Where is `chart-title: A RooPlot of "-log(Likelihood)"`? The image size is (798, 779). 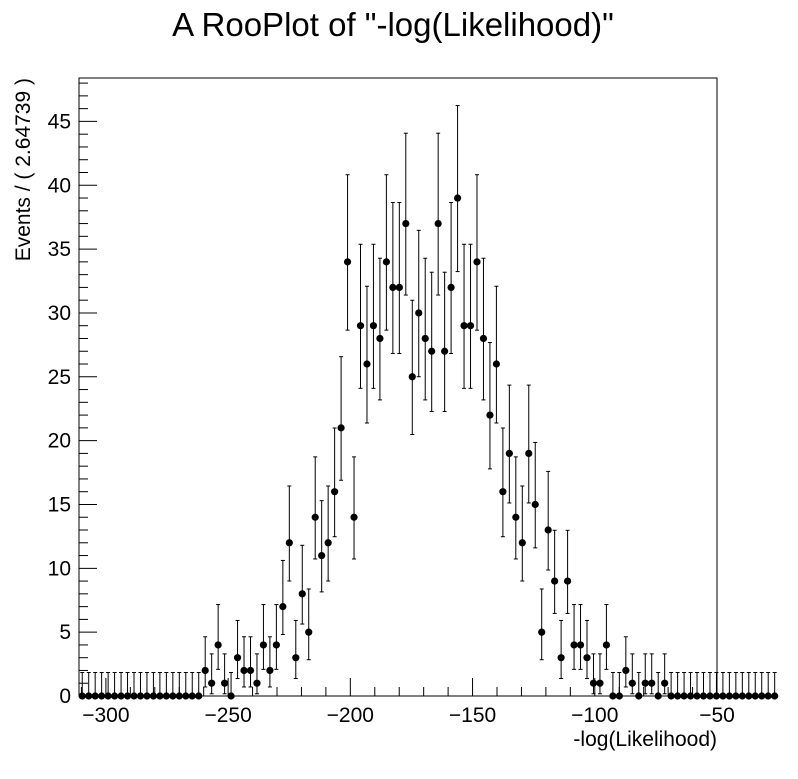
chart-title: A RooPlot of "-log(Likelihood)" is located at coordinates (393, 24).